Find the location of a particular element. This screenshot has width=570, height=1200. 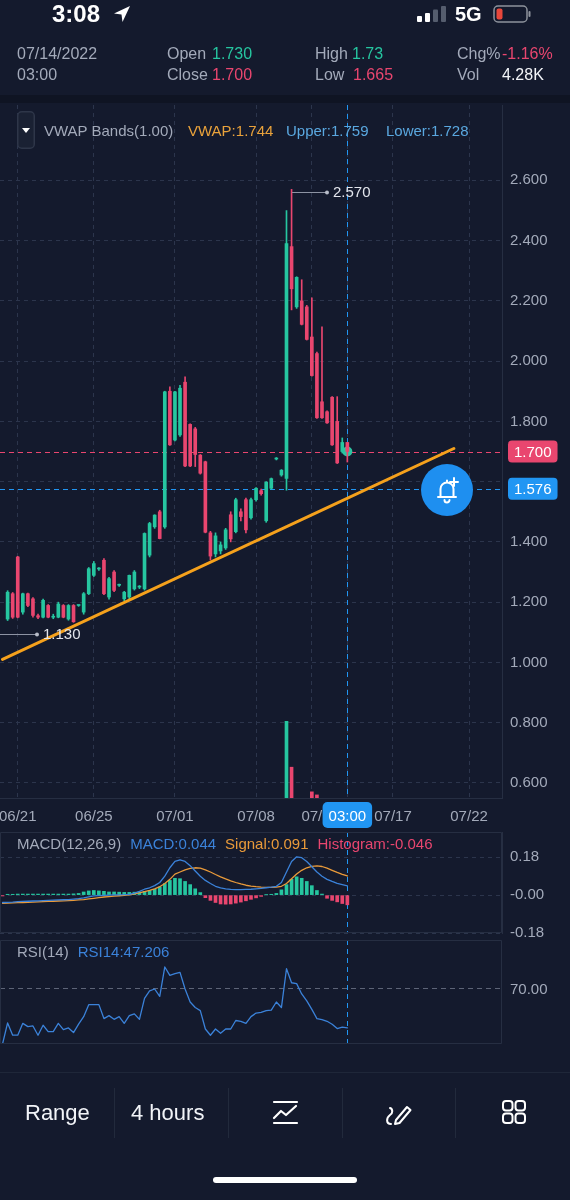

y-tick-label: 0.600 is located at coordinates (529, 782).